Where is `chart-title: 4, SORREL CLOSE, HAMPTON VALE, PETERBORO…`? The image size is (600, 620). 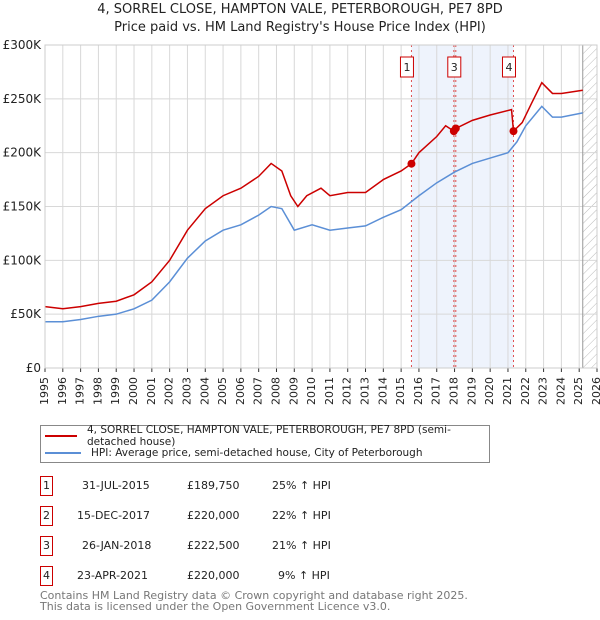 chart-title: 4, SORREL CLOSE, HAMPTON VALE, PETERBORO… is located at coordinates (300, 9).